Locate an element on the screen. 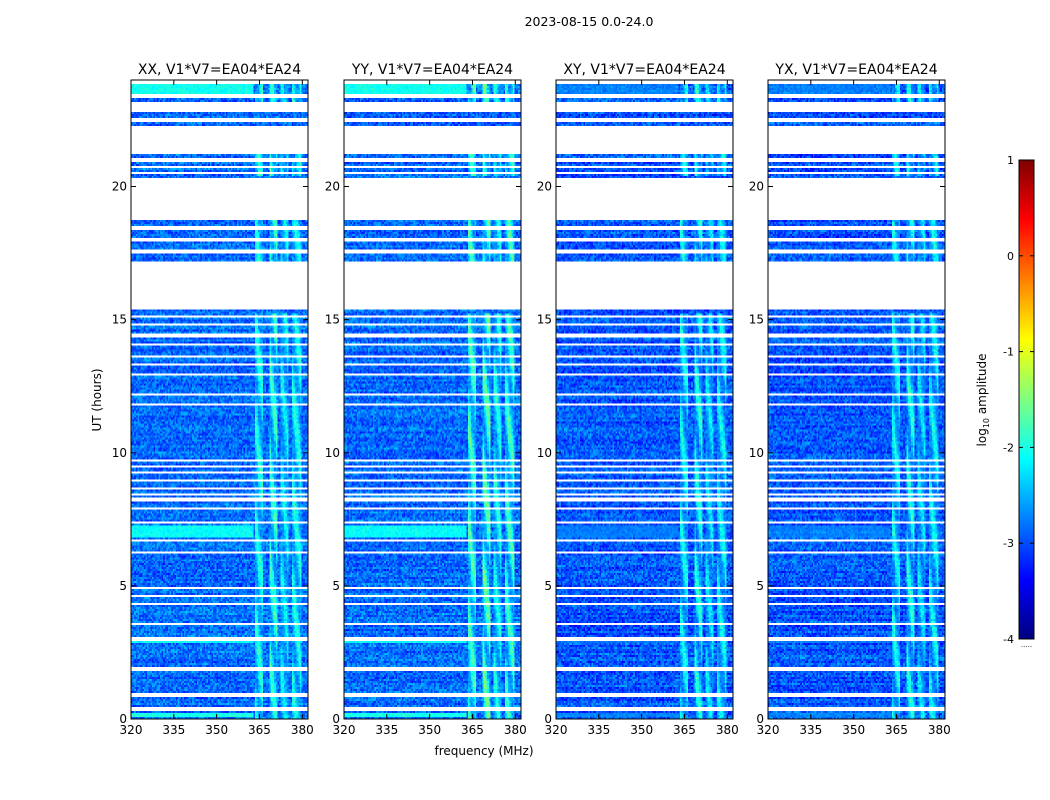 This screenshot has height=800, width=1050. colorbar-label-rest: amplitude is located at coordinates (982, 386).